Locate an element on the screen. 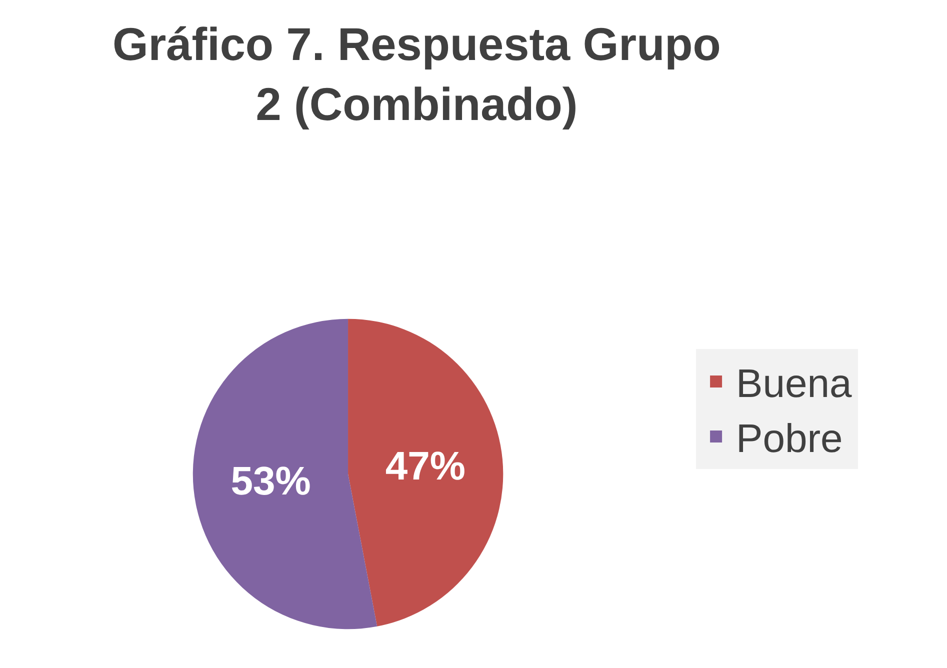 This screenshot has width=947, height=668. legend-label: Pobre is located at coordinates (789, 439).